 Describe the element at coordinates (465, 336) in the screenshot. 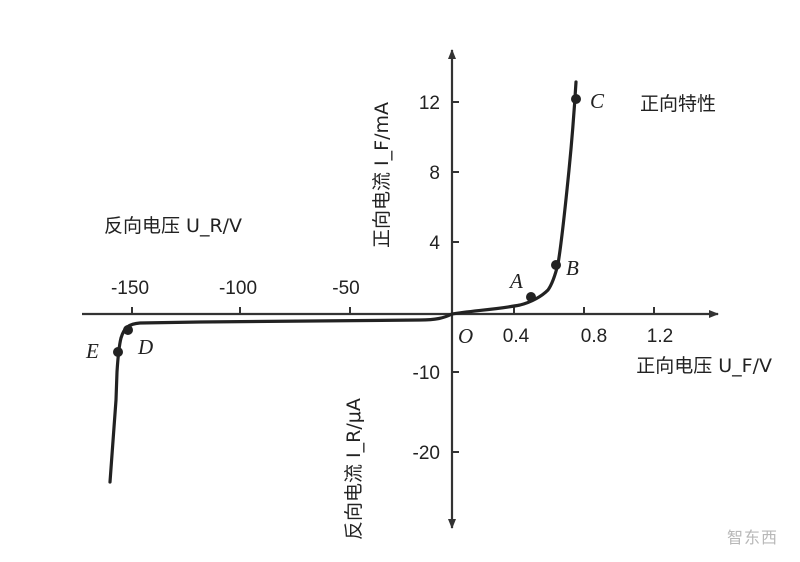

I see `origin-label: O` at that location.